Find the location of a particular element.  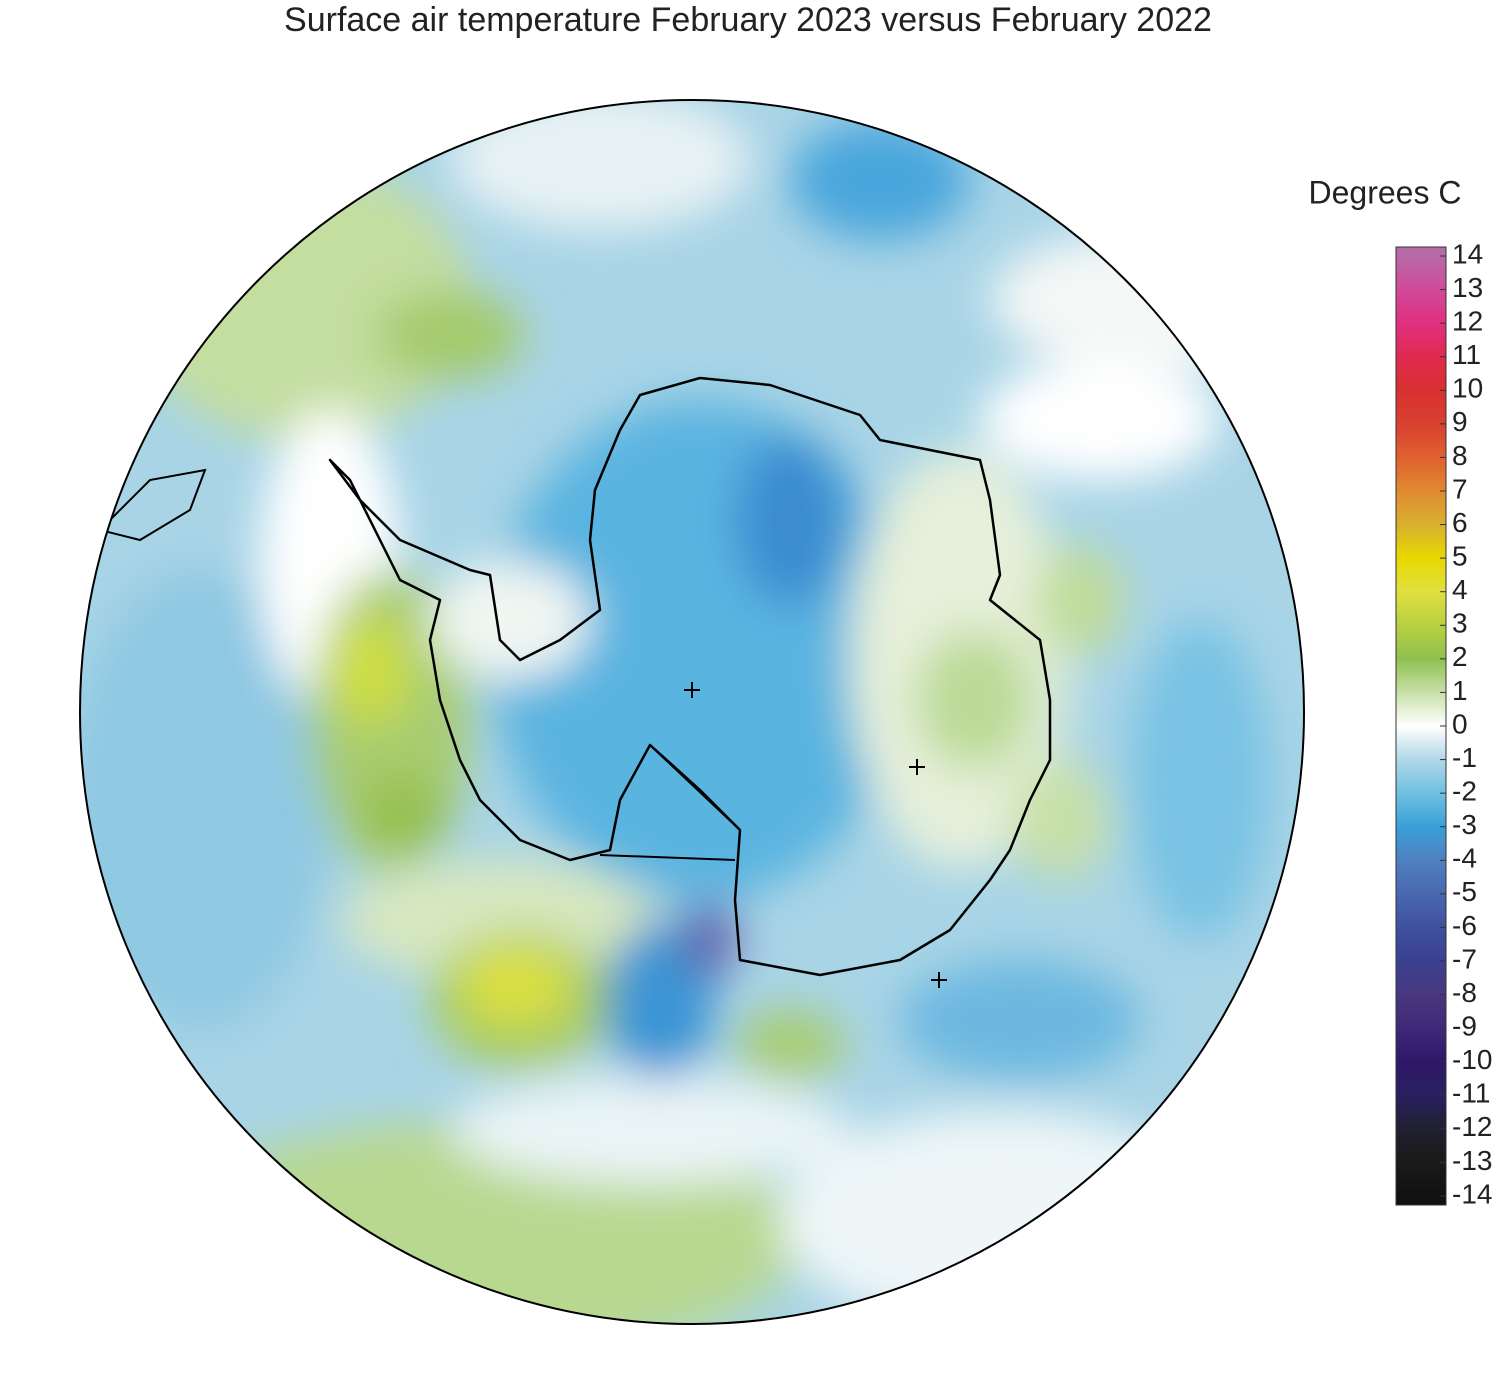

ice-shelf-edge is located at coordinates (670, 802).